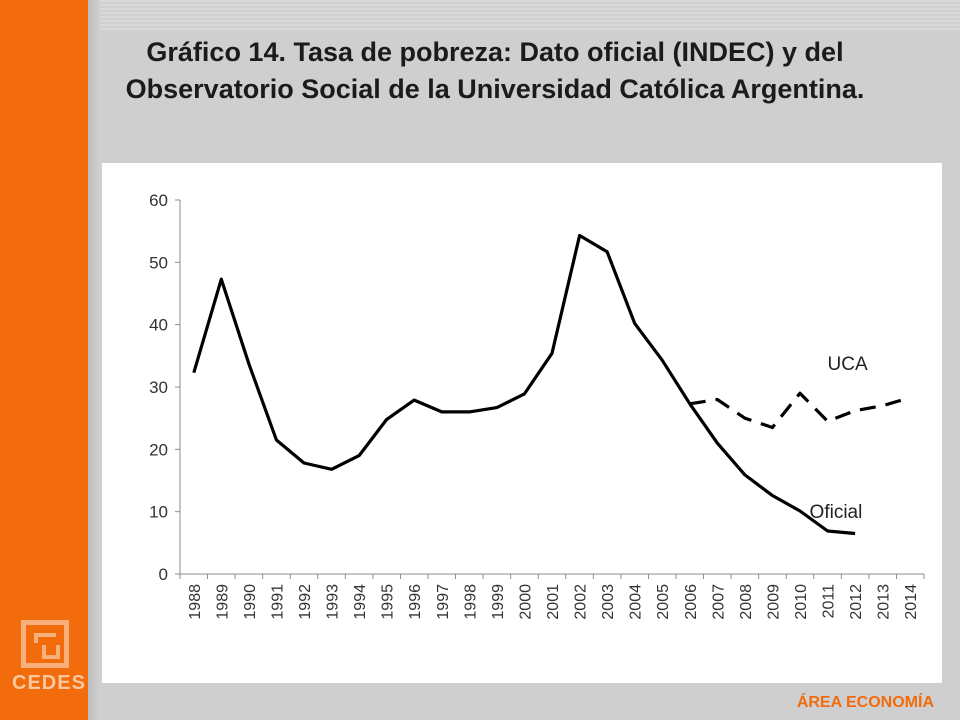 The height and width of the screenshot is (720, 960). What do you see at coordinates (884, 602) in the screenshot?
I see `x-tick-label: 2013` at bounding box center [884, 602].